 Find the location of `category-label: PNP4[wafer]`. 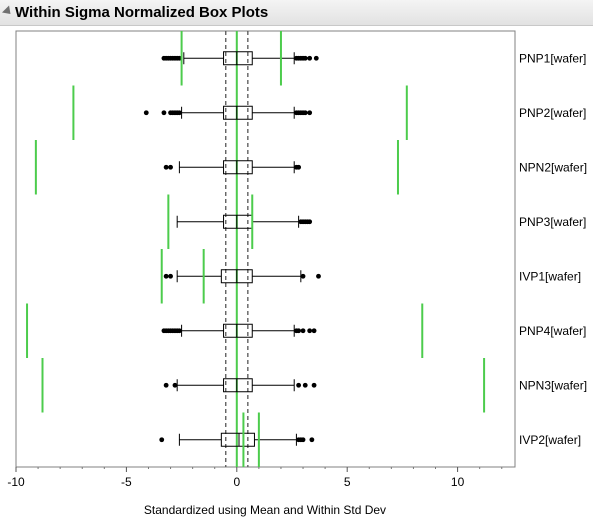

category-label: PNP4[wafer] is located at coordinates (552, 331).